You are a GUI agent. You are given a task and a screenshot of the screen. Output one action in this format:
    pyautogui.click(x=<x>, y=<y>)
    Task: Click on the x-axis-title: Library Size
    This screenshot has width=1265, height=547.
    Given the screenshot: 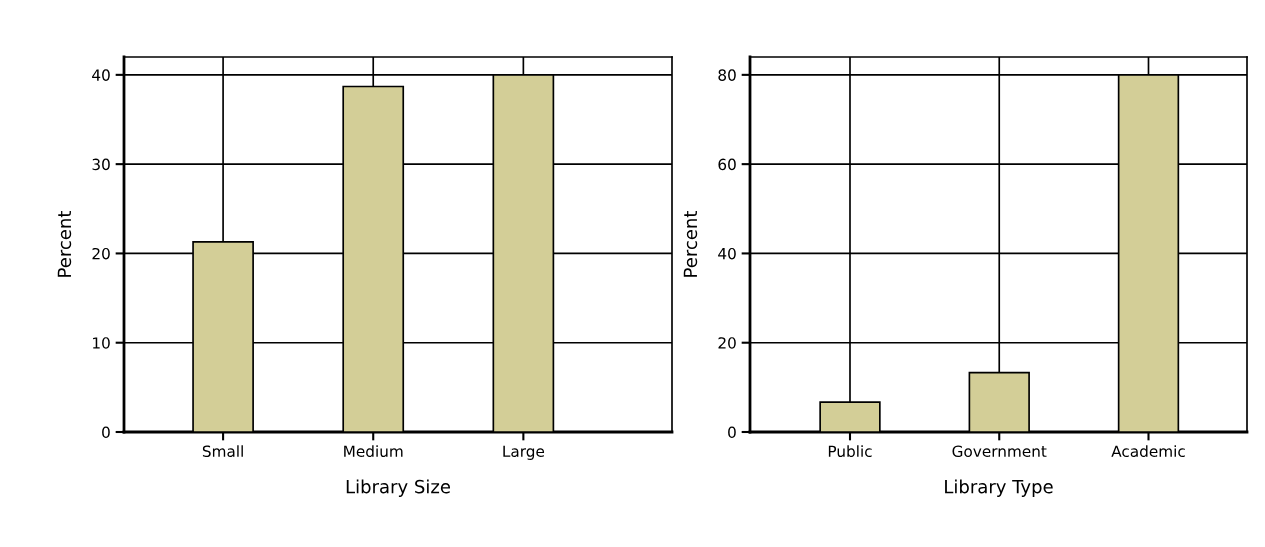 What is the action you would take?
    pyautogui.click(x=398, y=488)
    